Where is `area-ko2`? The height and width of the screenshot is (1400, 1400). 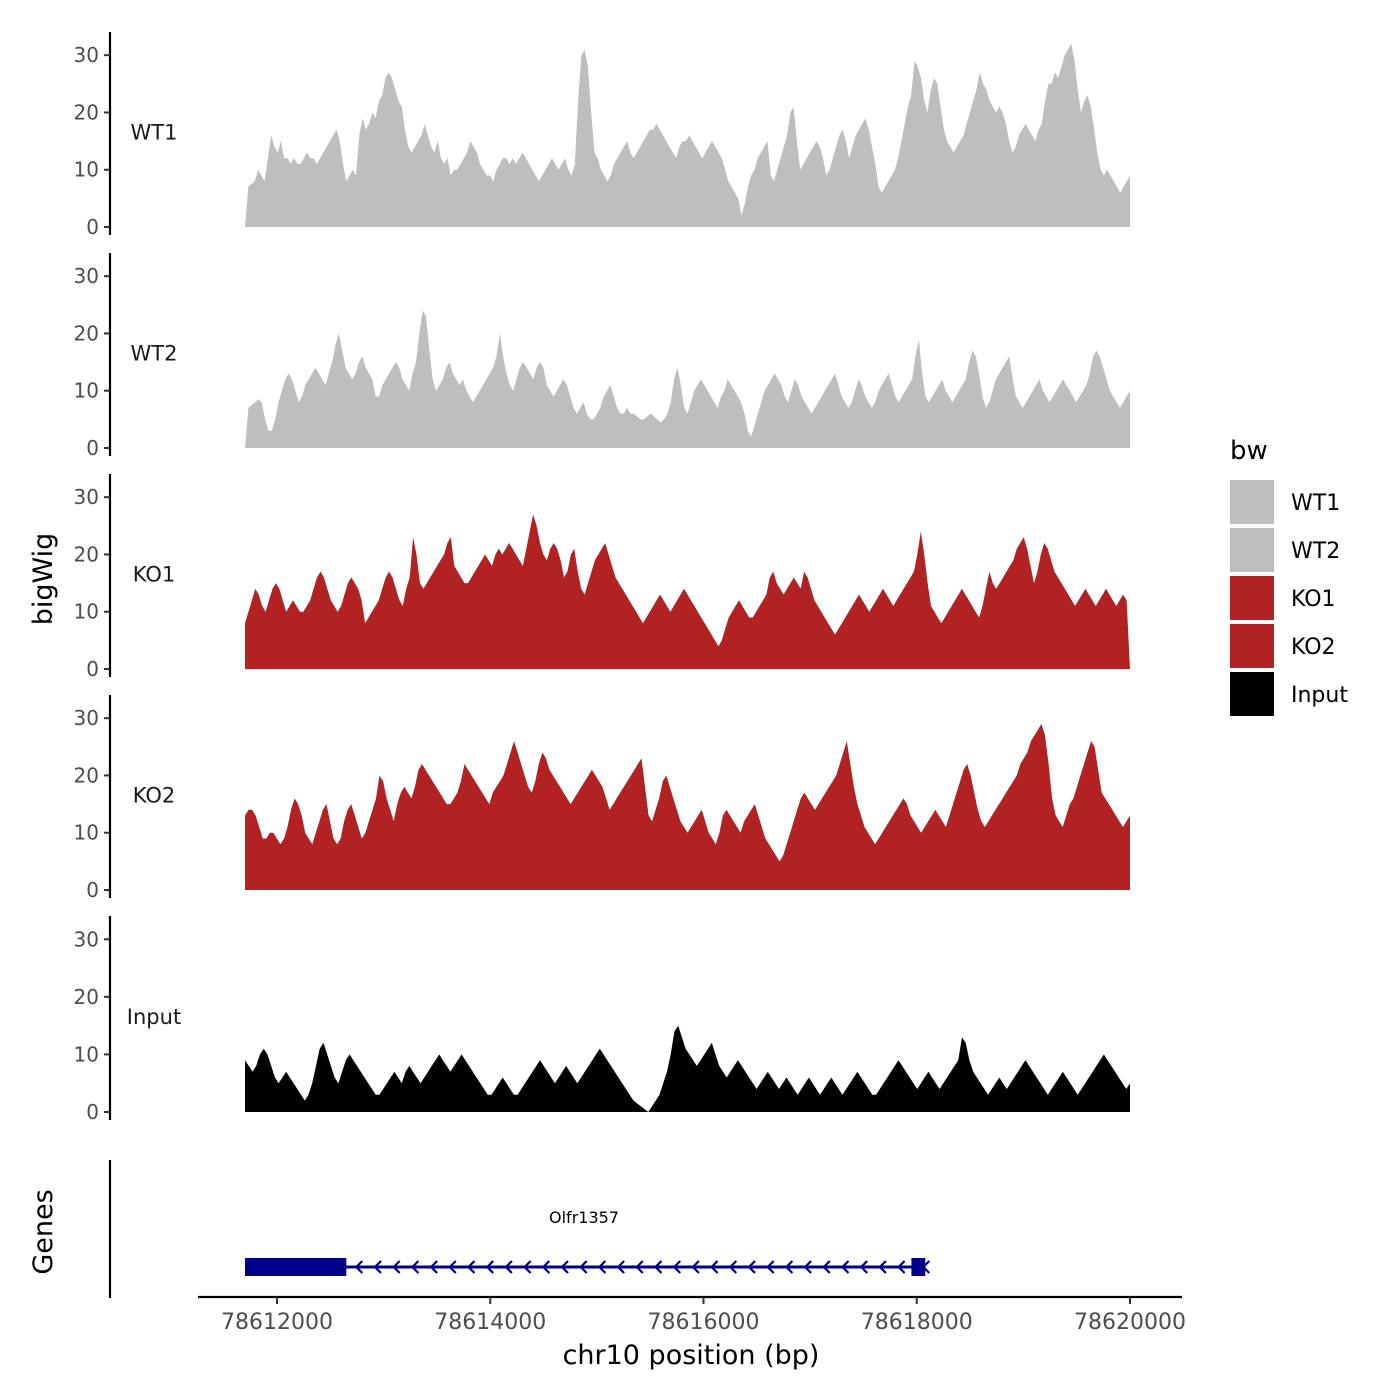 area-ko2 is located at coordinates (687, 806).